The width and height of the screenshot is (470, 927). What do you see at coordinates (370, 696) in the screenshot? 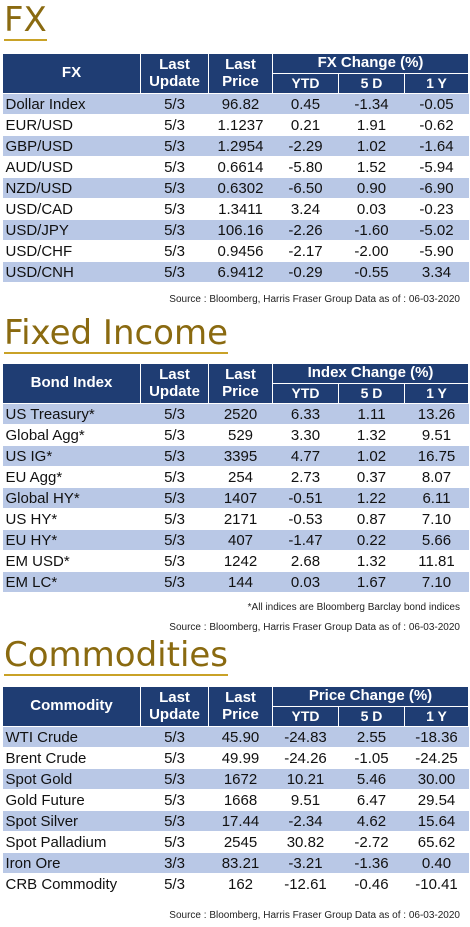
I see `cm-header-change-group: Price Change (%)` at bounding box center [370, 696].